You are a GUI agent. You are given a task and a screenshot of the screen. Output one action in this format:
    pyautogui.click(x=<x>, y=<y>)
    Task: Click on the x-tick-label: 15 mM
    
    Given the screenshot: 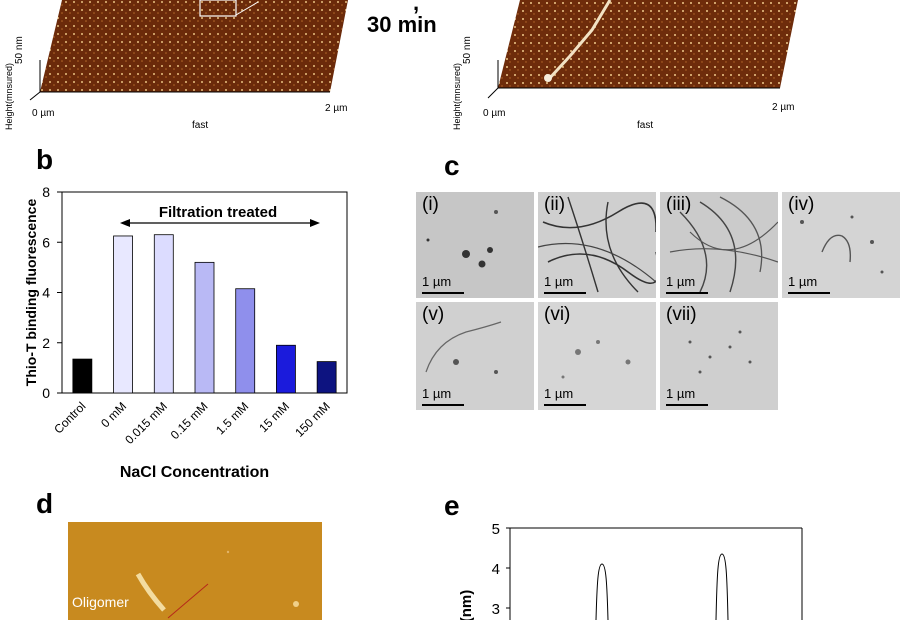 What is the action you would take?
    pyautogui.click(x=274, y=417)
    